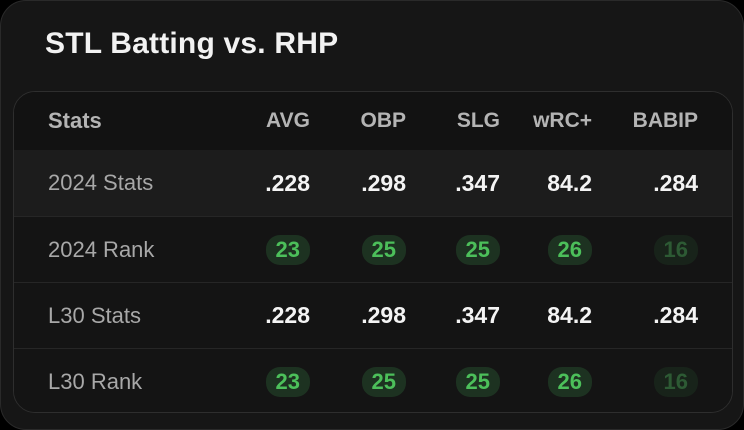  I want to click on table-header: Stats AVG OBP SLG wRC+ BABIP, so click(373, 121).